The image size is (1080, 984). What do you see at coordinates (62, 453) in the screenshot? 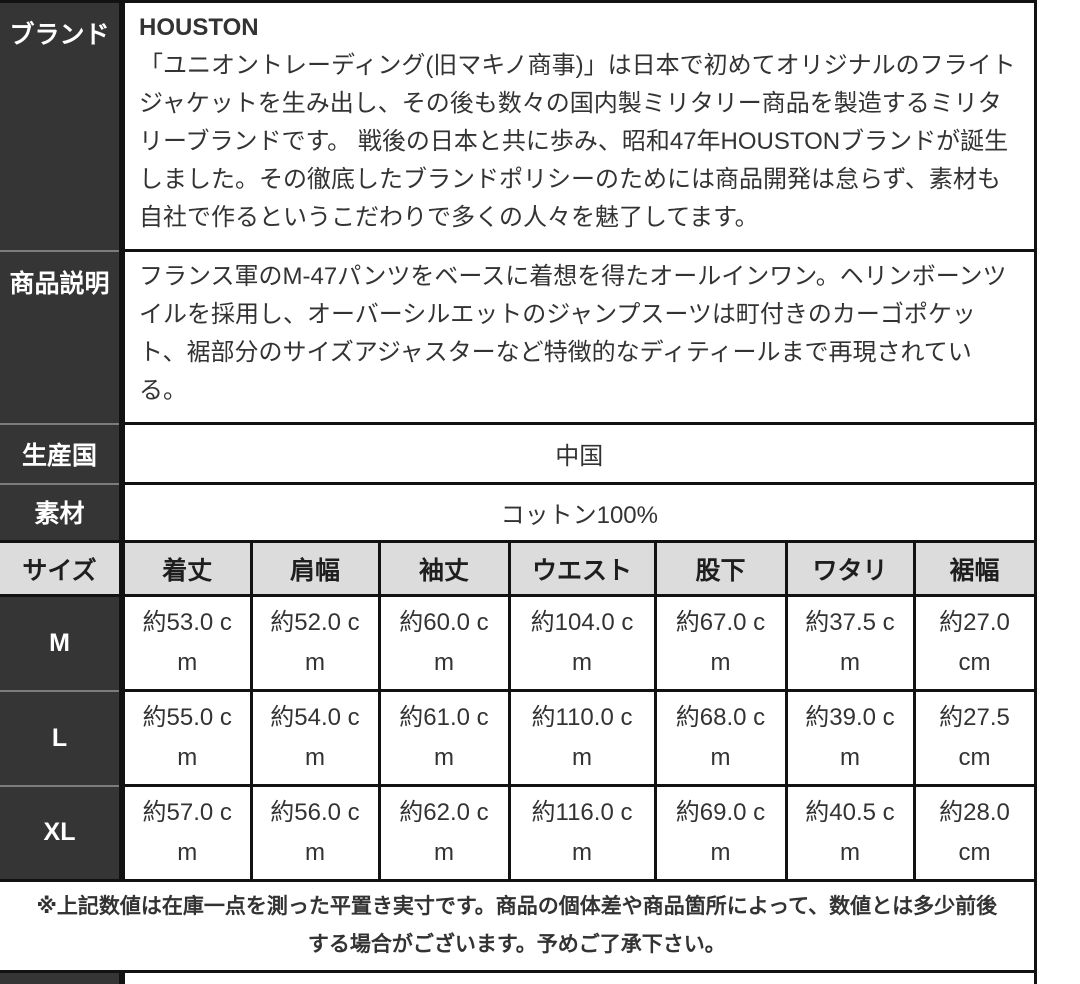
I see `row-label-country: 生産国` at bounding box center [62, 453].